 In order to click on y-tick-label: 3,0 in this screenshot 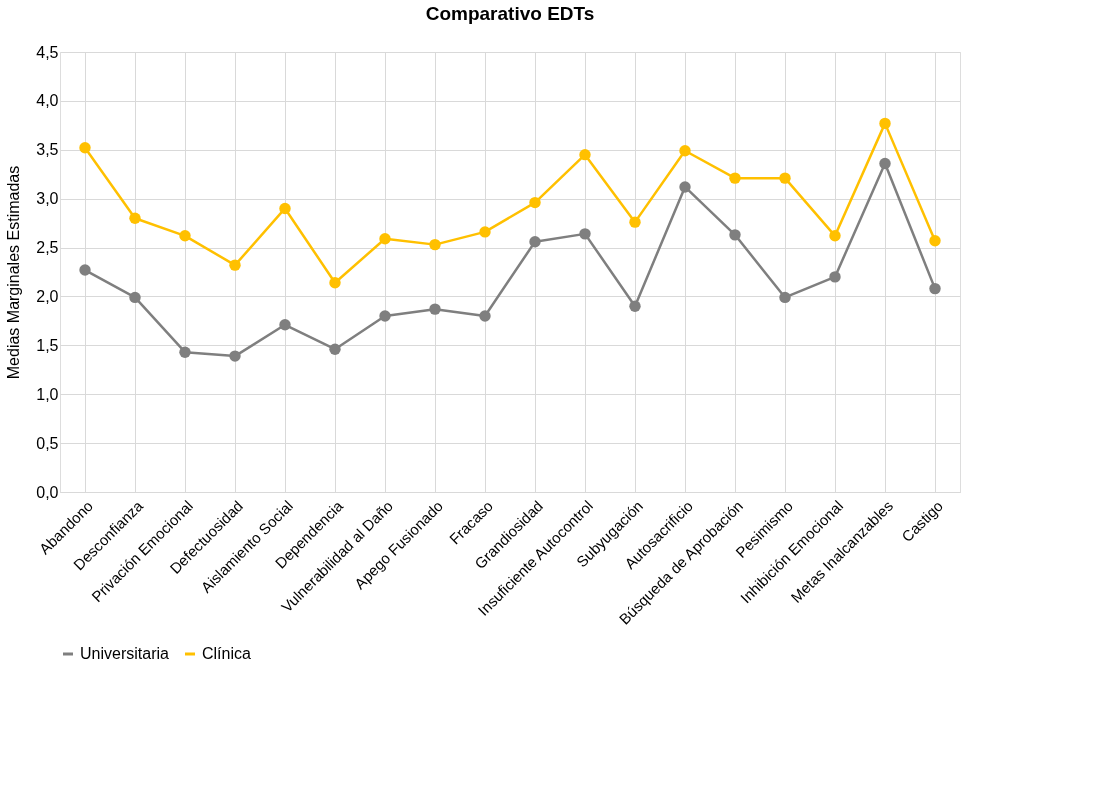, I will do `click(47, 199)`.